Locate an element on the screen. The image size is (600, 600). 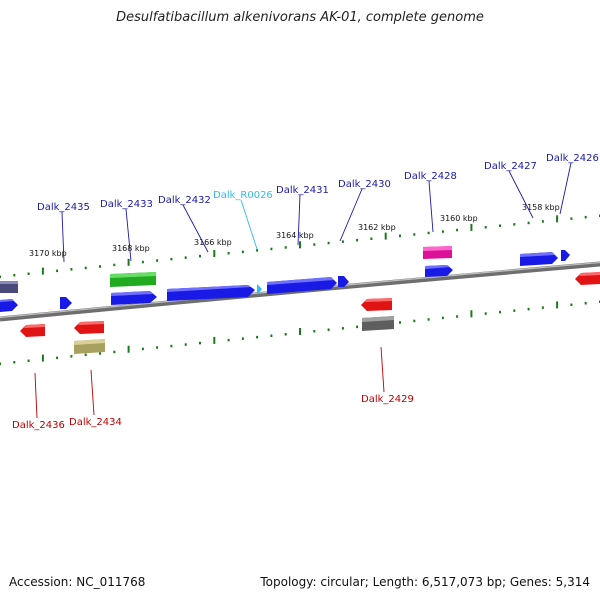
kbp-label: 3160 kbp is located at coordinates (459, 218).